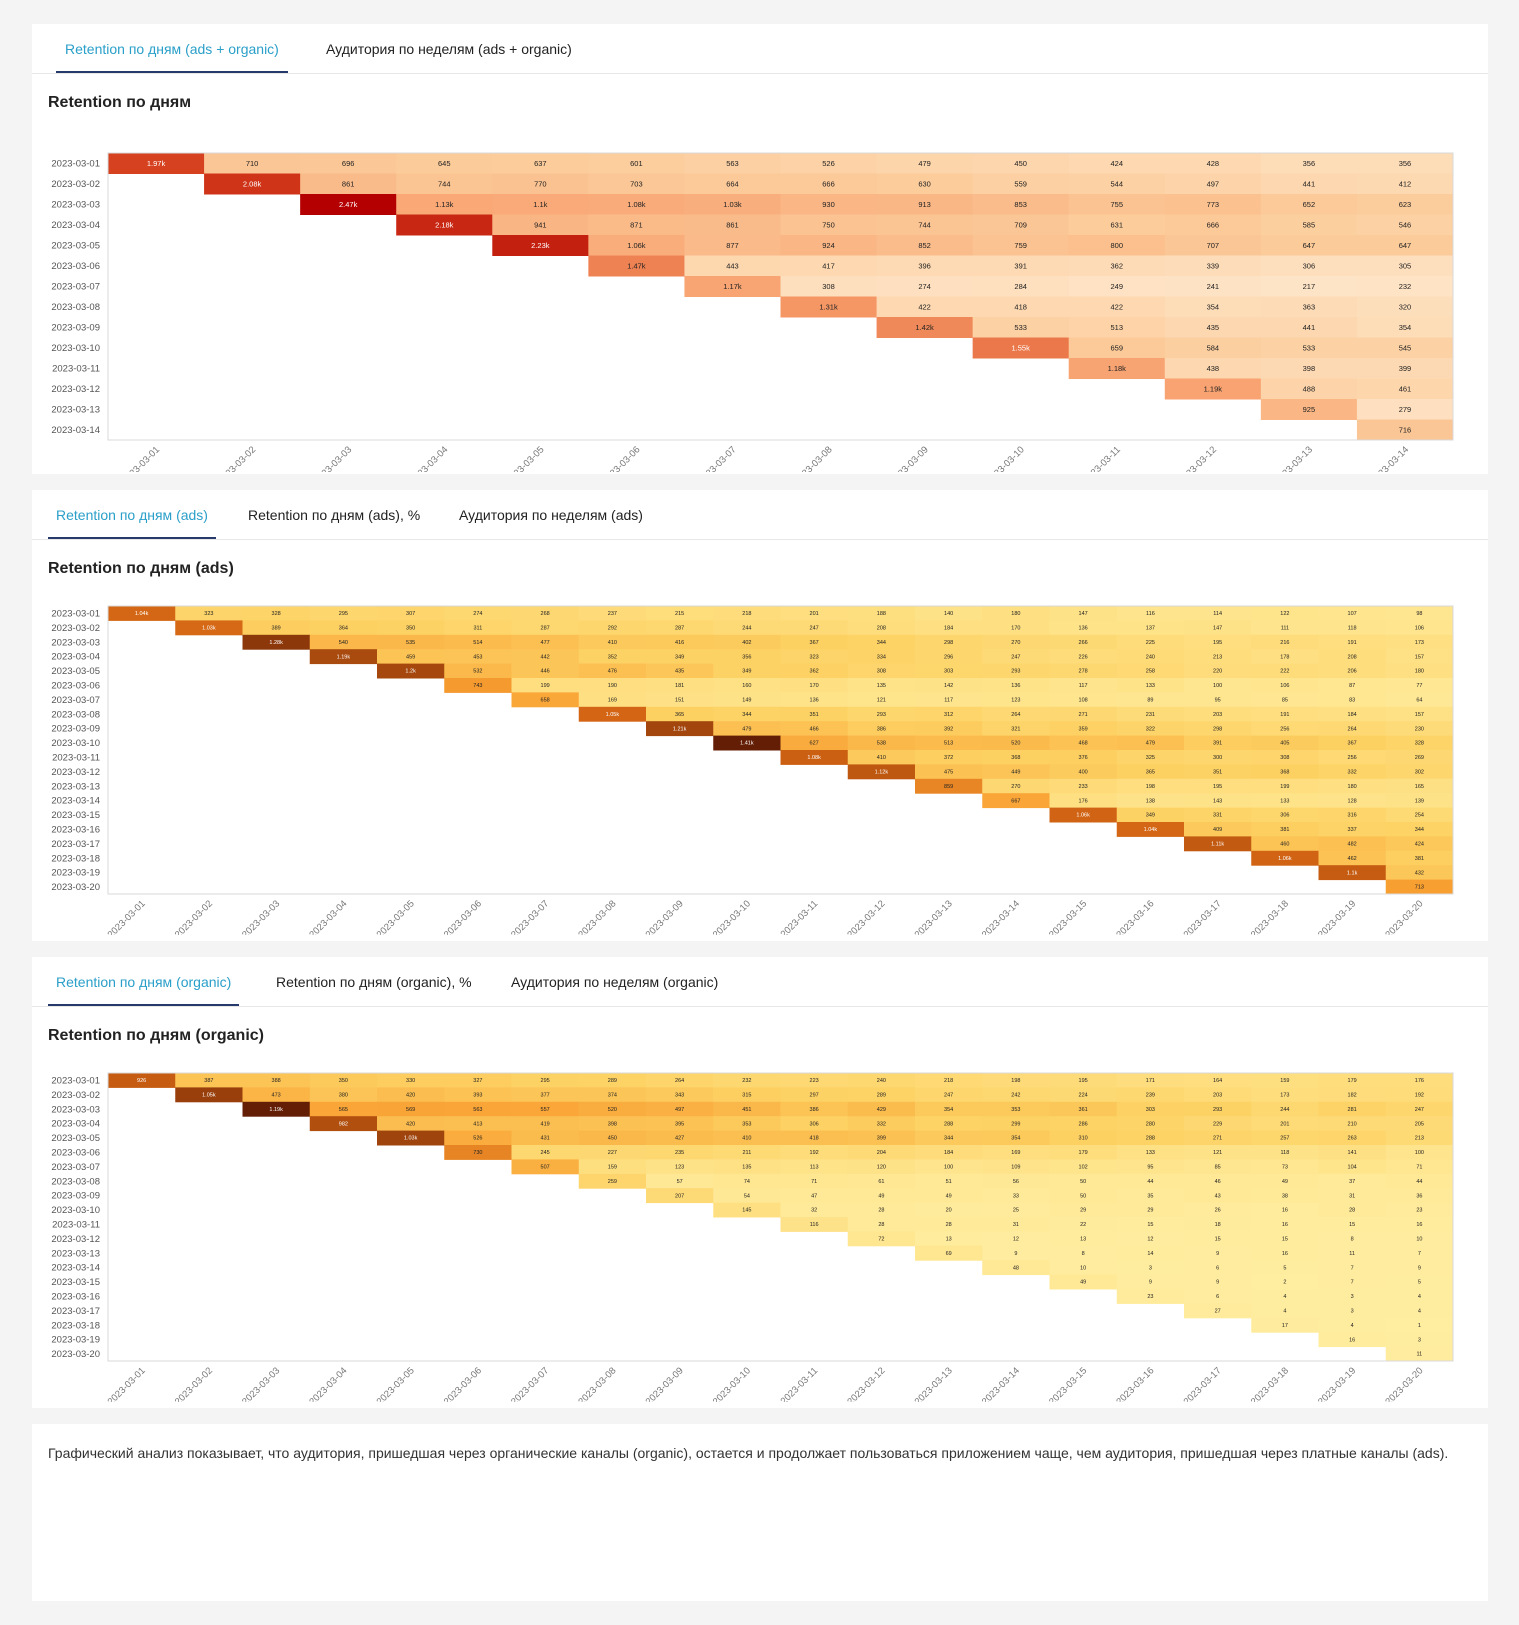 The width and height of the screenshot is (1519, 1625). Describe the element at coordinates (1352, 629) in the screenshot. I see `cell-value-label: 118` at that location.